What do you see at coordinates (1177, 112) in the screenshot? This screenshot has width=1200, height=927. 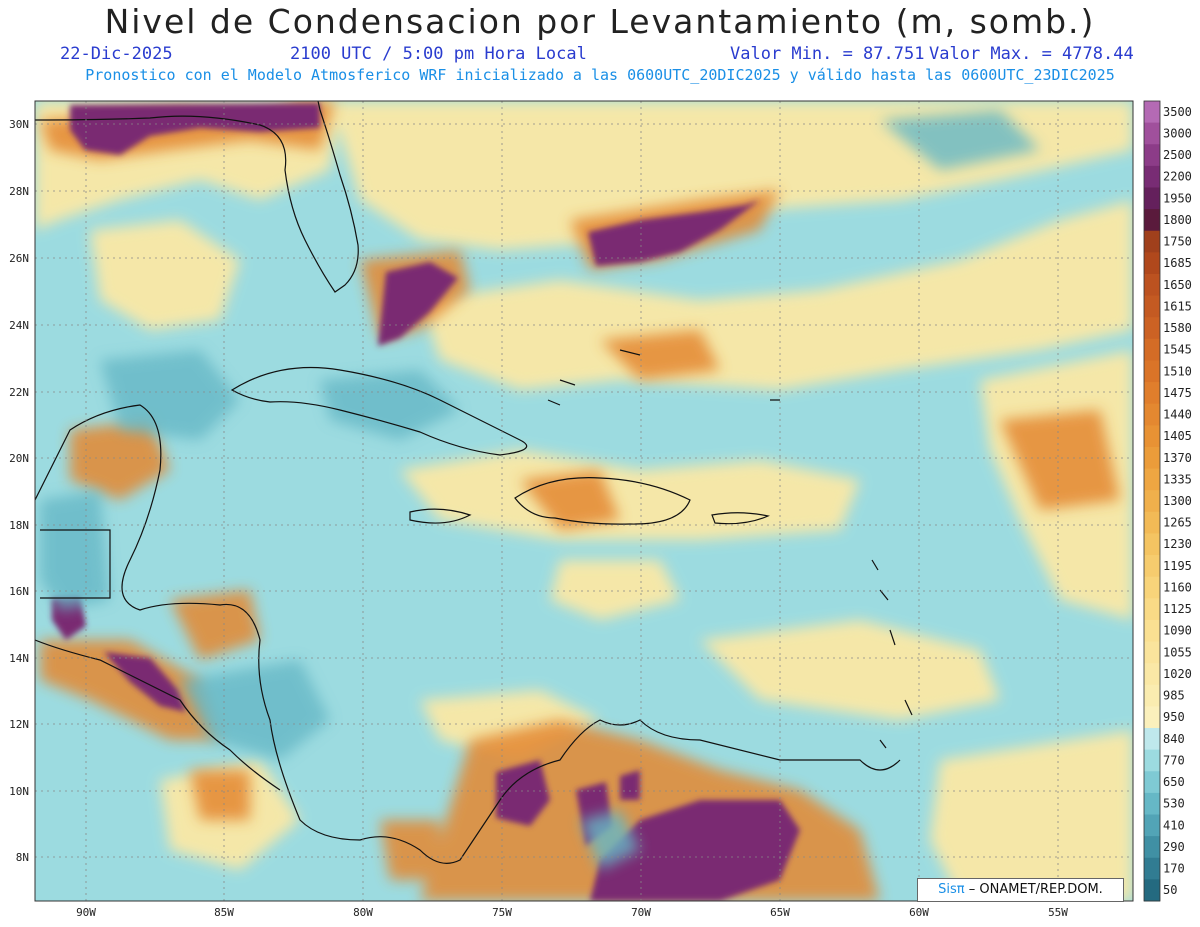 I see `colorbar-level-label: 3500` at bounding box center [1177, 112].